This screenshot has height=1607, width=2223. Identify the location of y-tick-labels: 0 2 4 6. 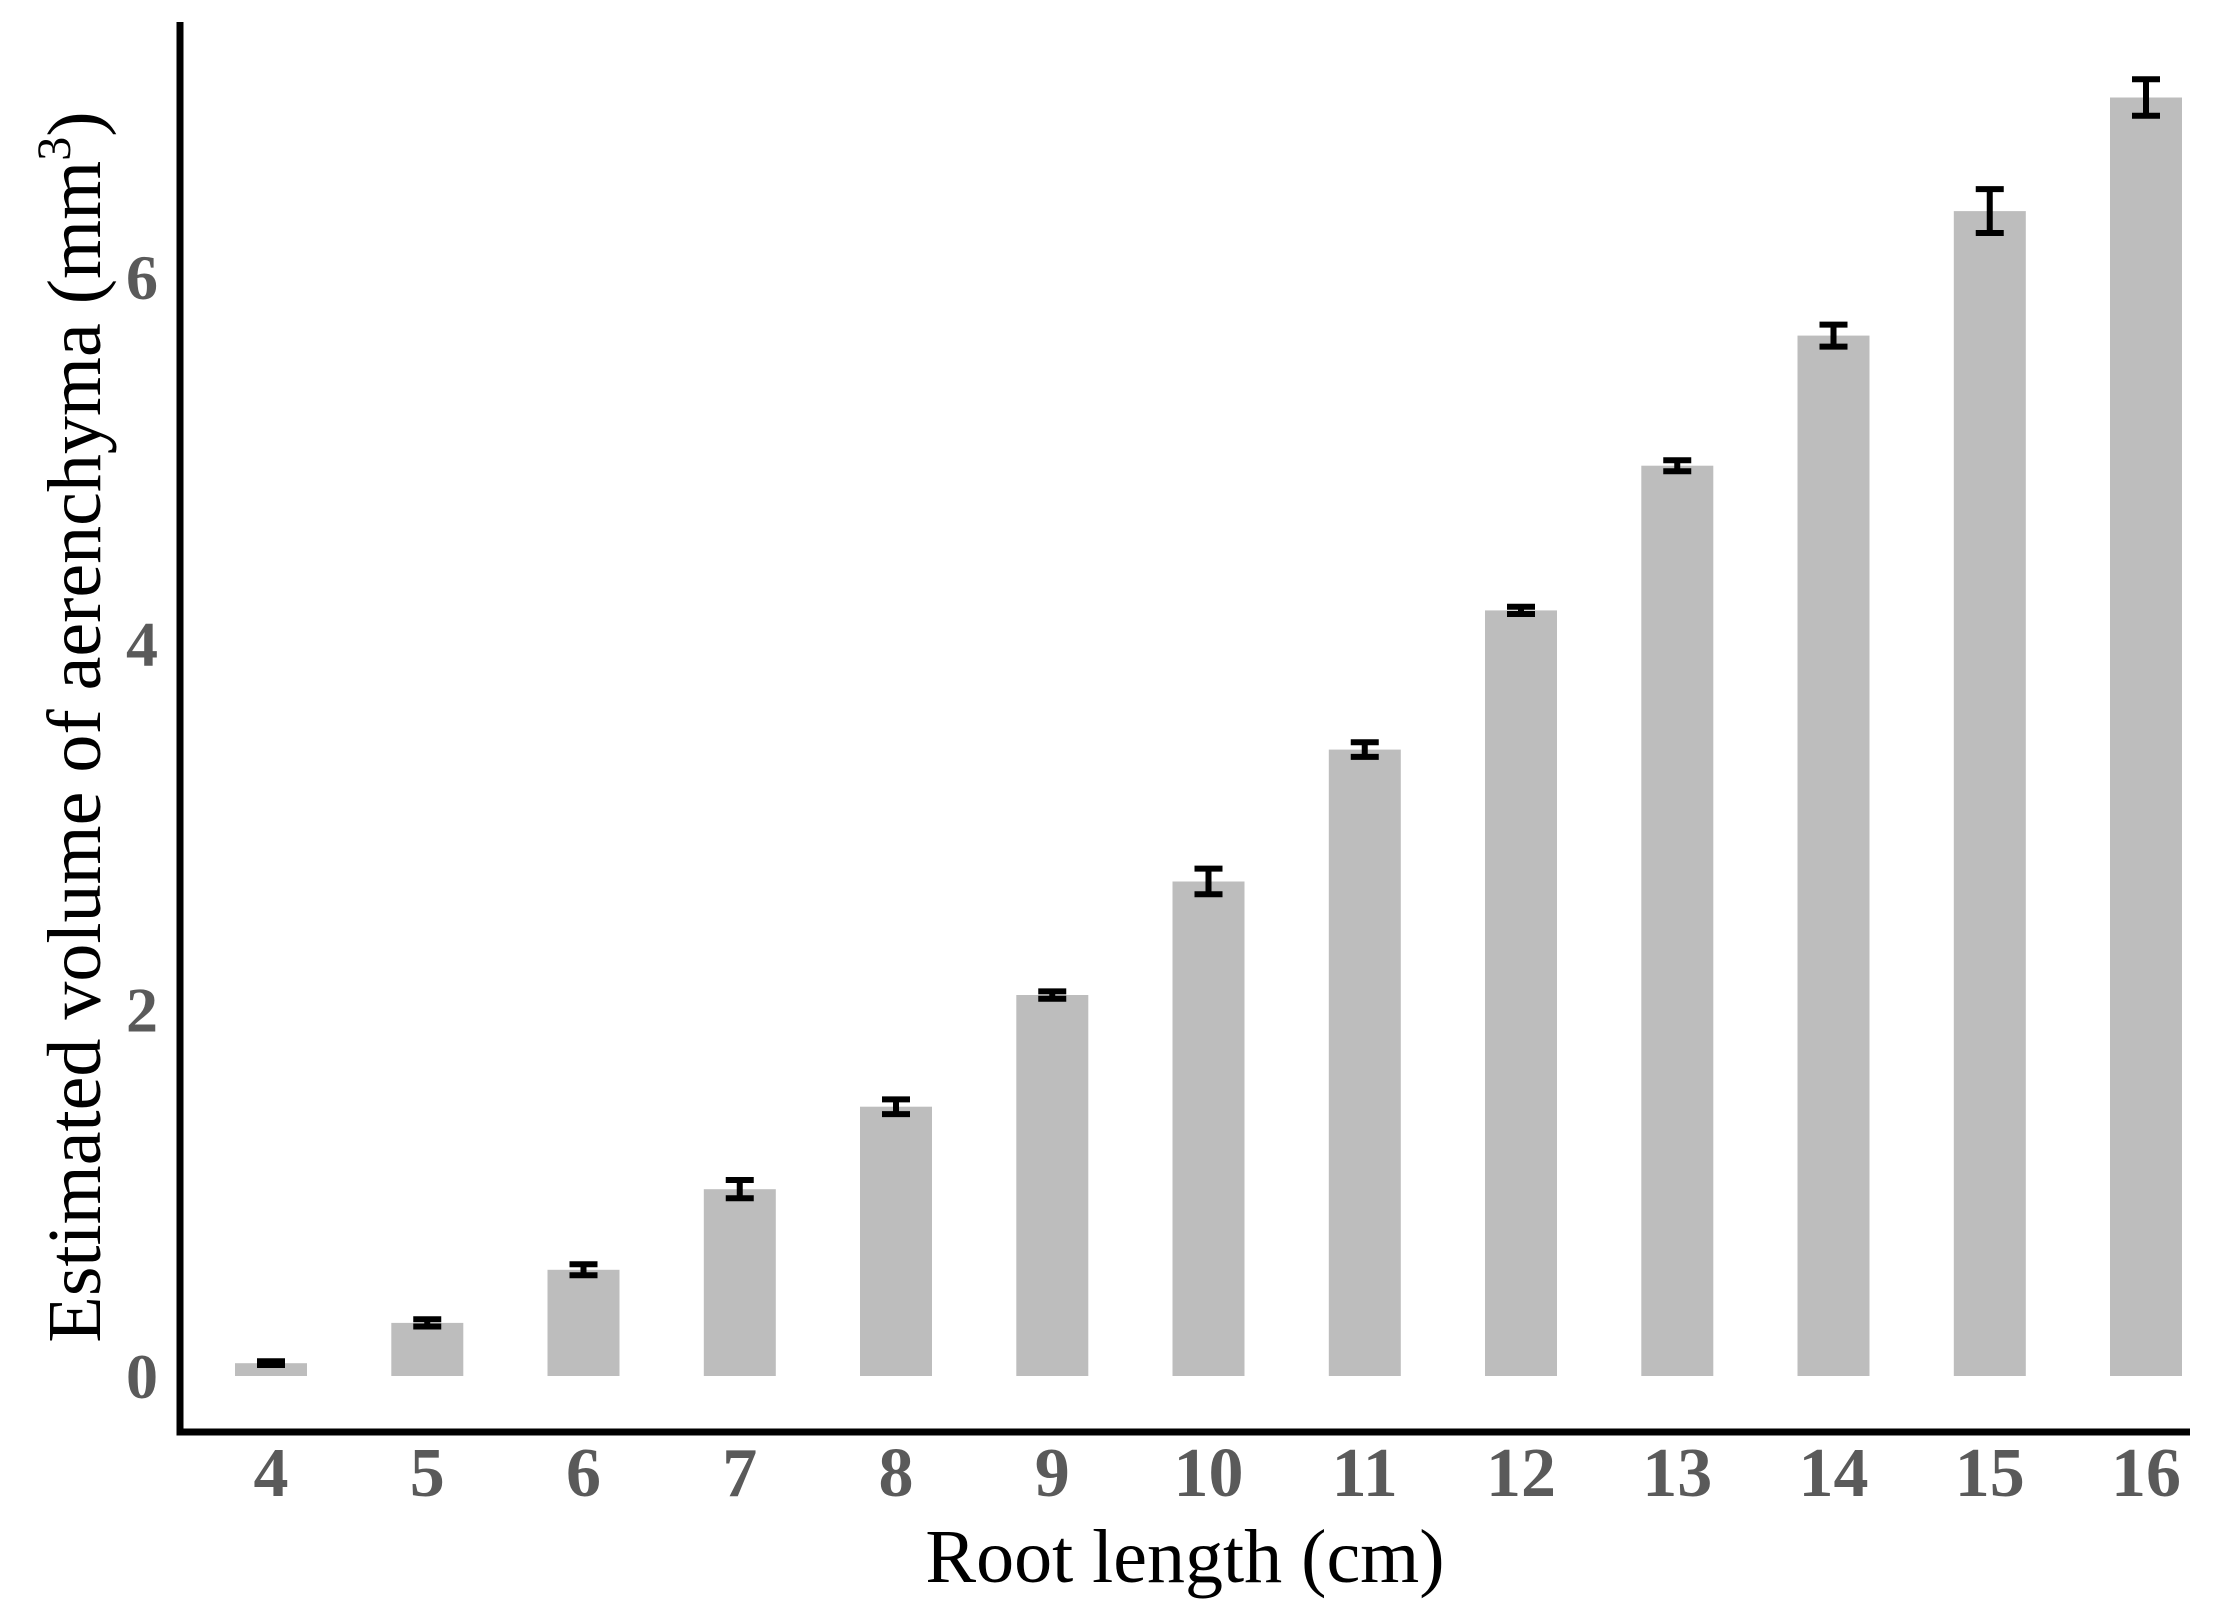
(142, 827).